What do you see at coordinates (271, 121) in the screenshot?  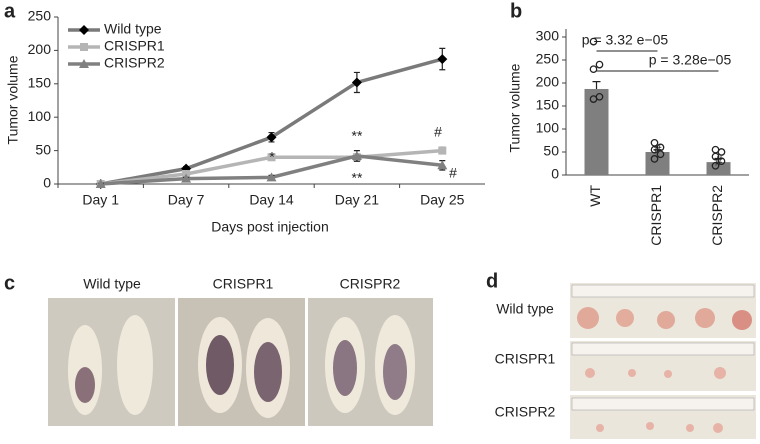 I see `series-line` at bounding box center [271, 121].